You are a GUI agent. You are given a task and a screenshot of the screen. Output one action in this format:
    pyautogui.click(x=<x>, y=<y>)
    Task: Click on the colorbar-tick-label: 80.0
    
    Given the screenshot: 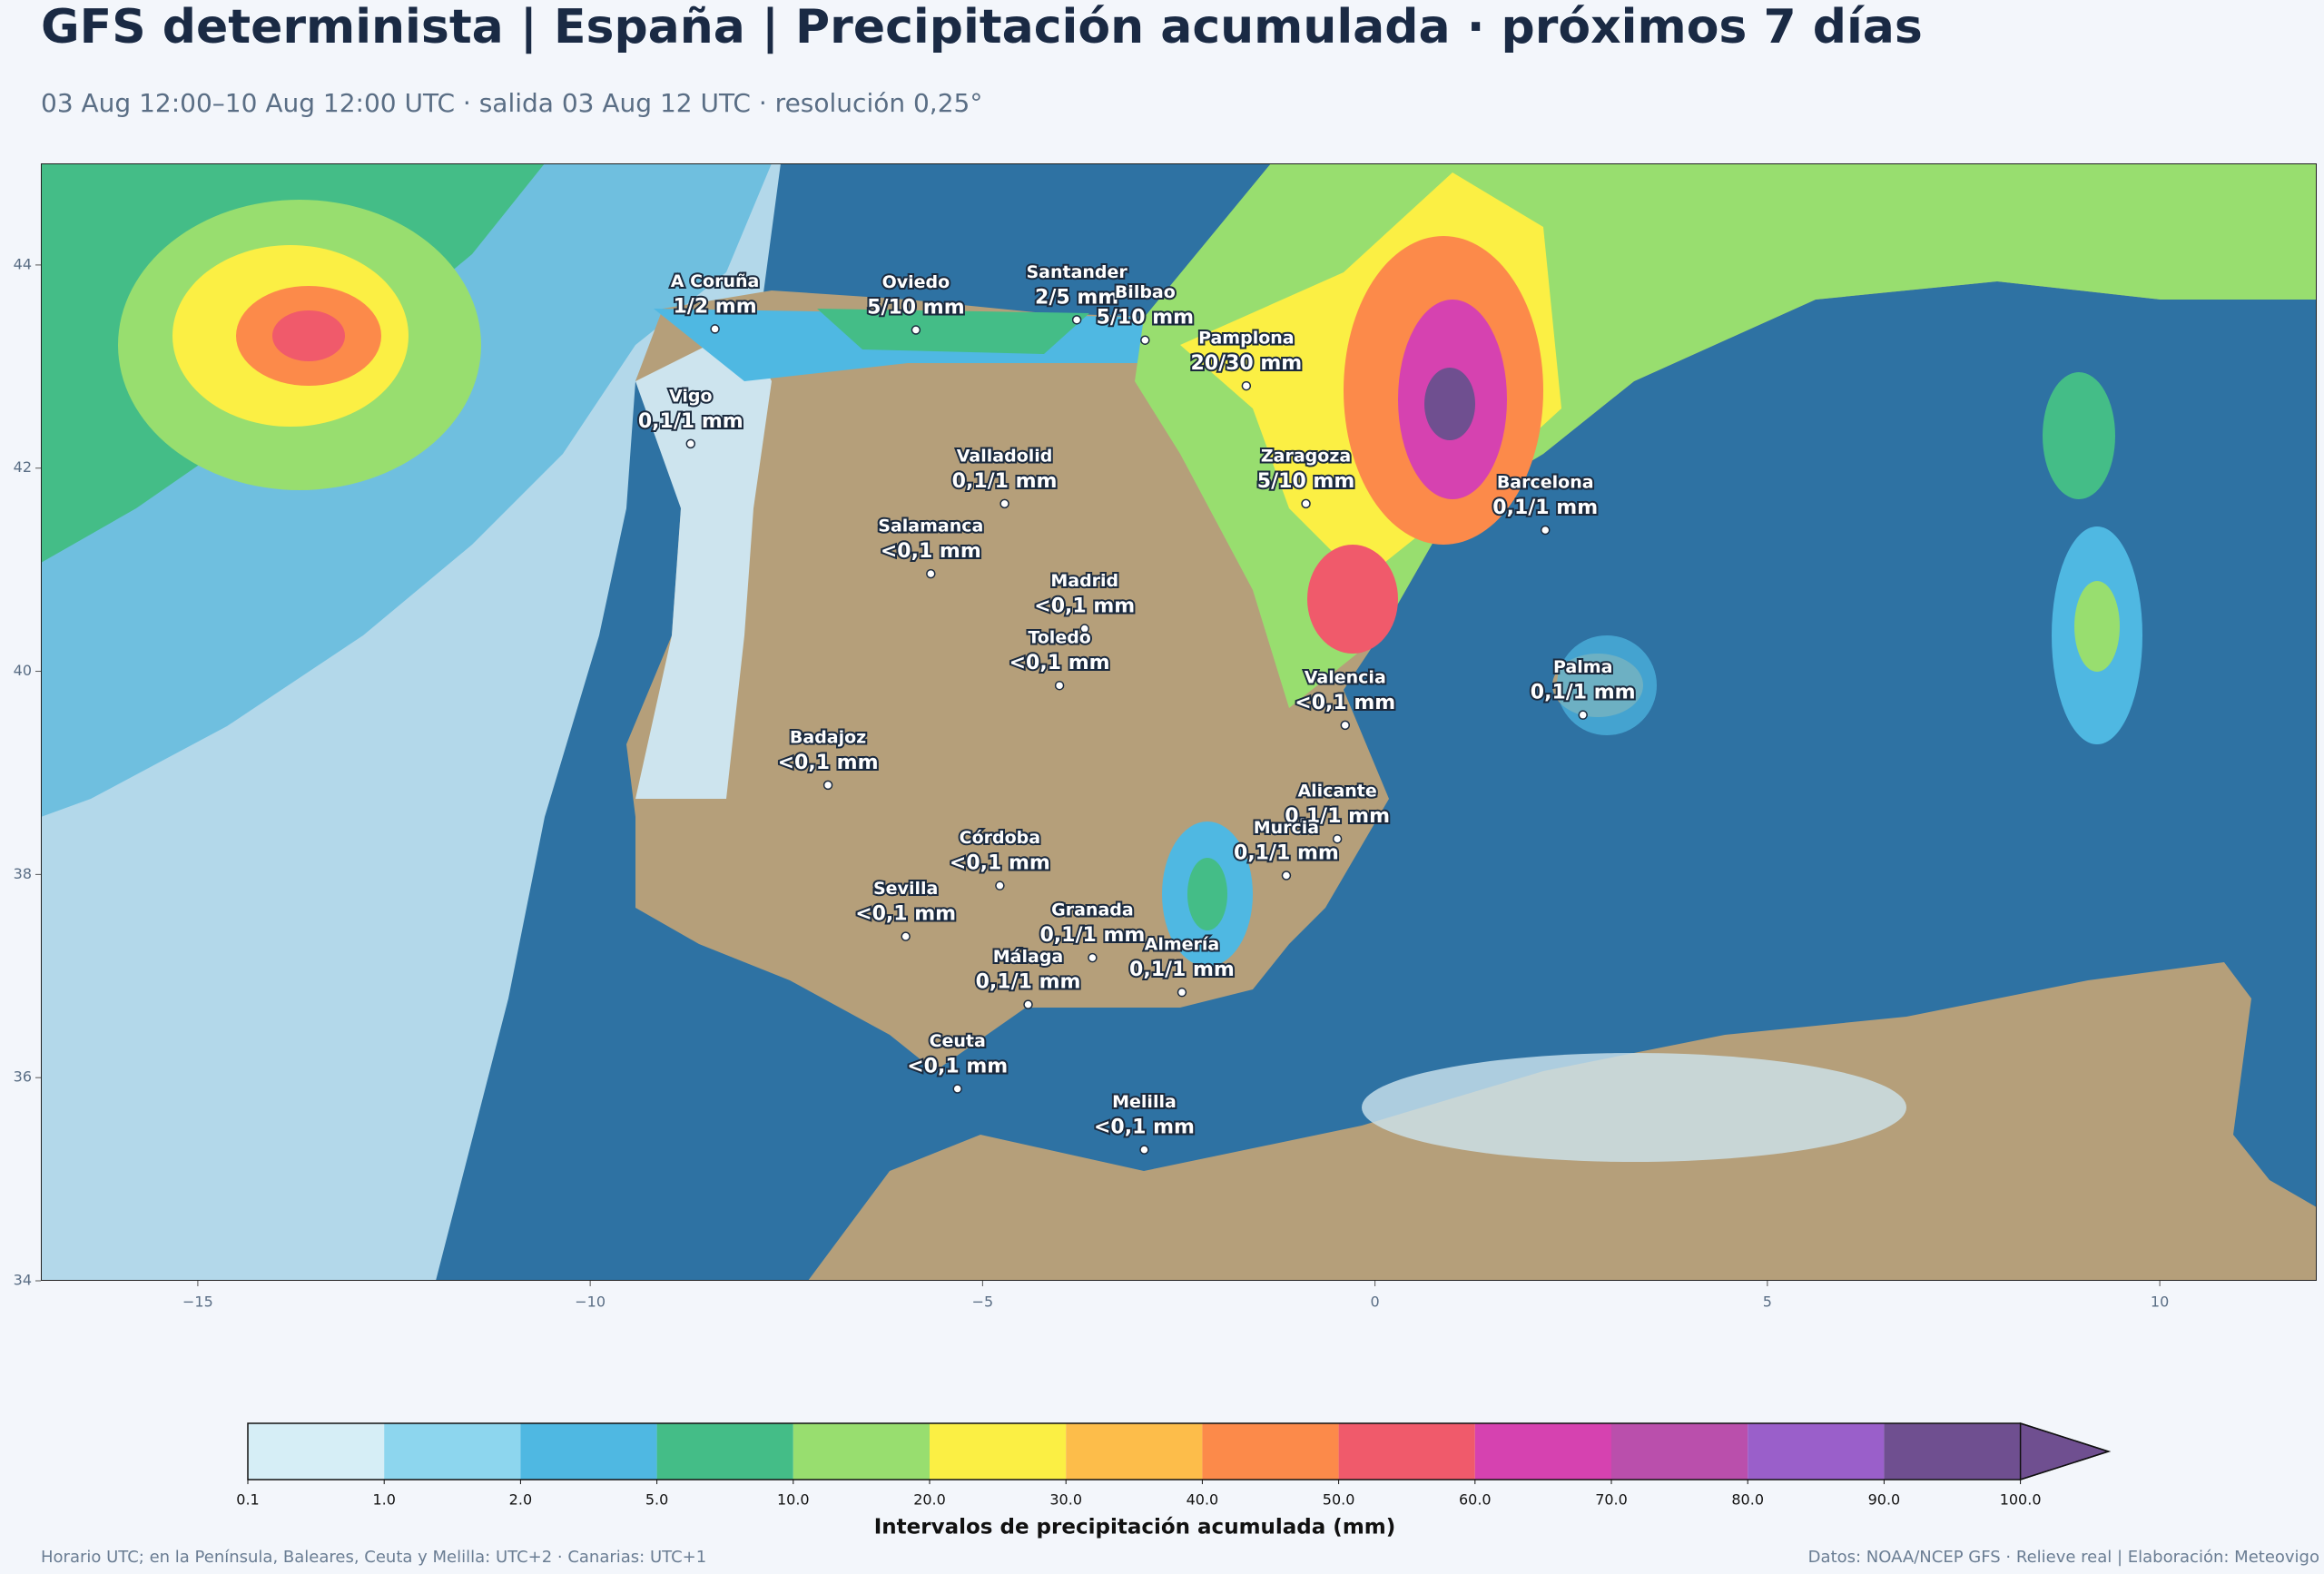 What is the action you would take?
    pyautogui.click(x=1747, y=1500)
    